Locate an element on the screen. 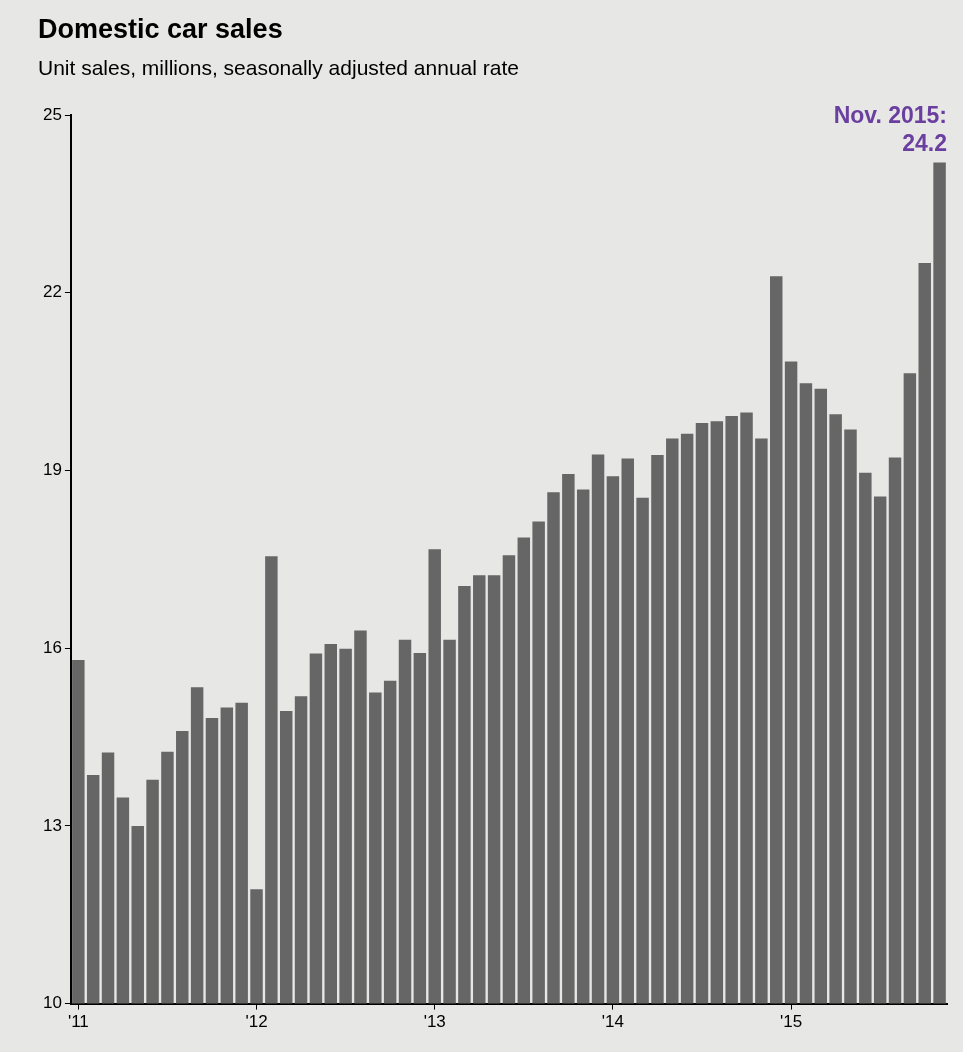  x-tick-label: '14 is located at coordinates (612, 1022).